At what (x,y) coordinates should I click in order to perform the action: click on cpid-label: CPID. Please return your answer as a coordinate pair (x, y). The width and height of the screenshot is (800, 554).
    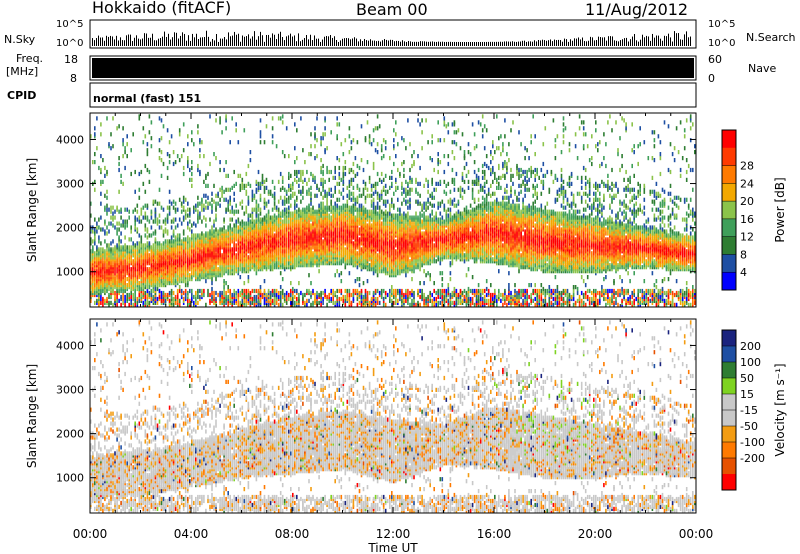
    Looking at the image, I should click on (21, 95).